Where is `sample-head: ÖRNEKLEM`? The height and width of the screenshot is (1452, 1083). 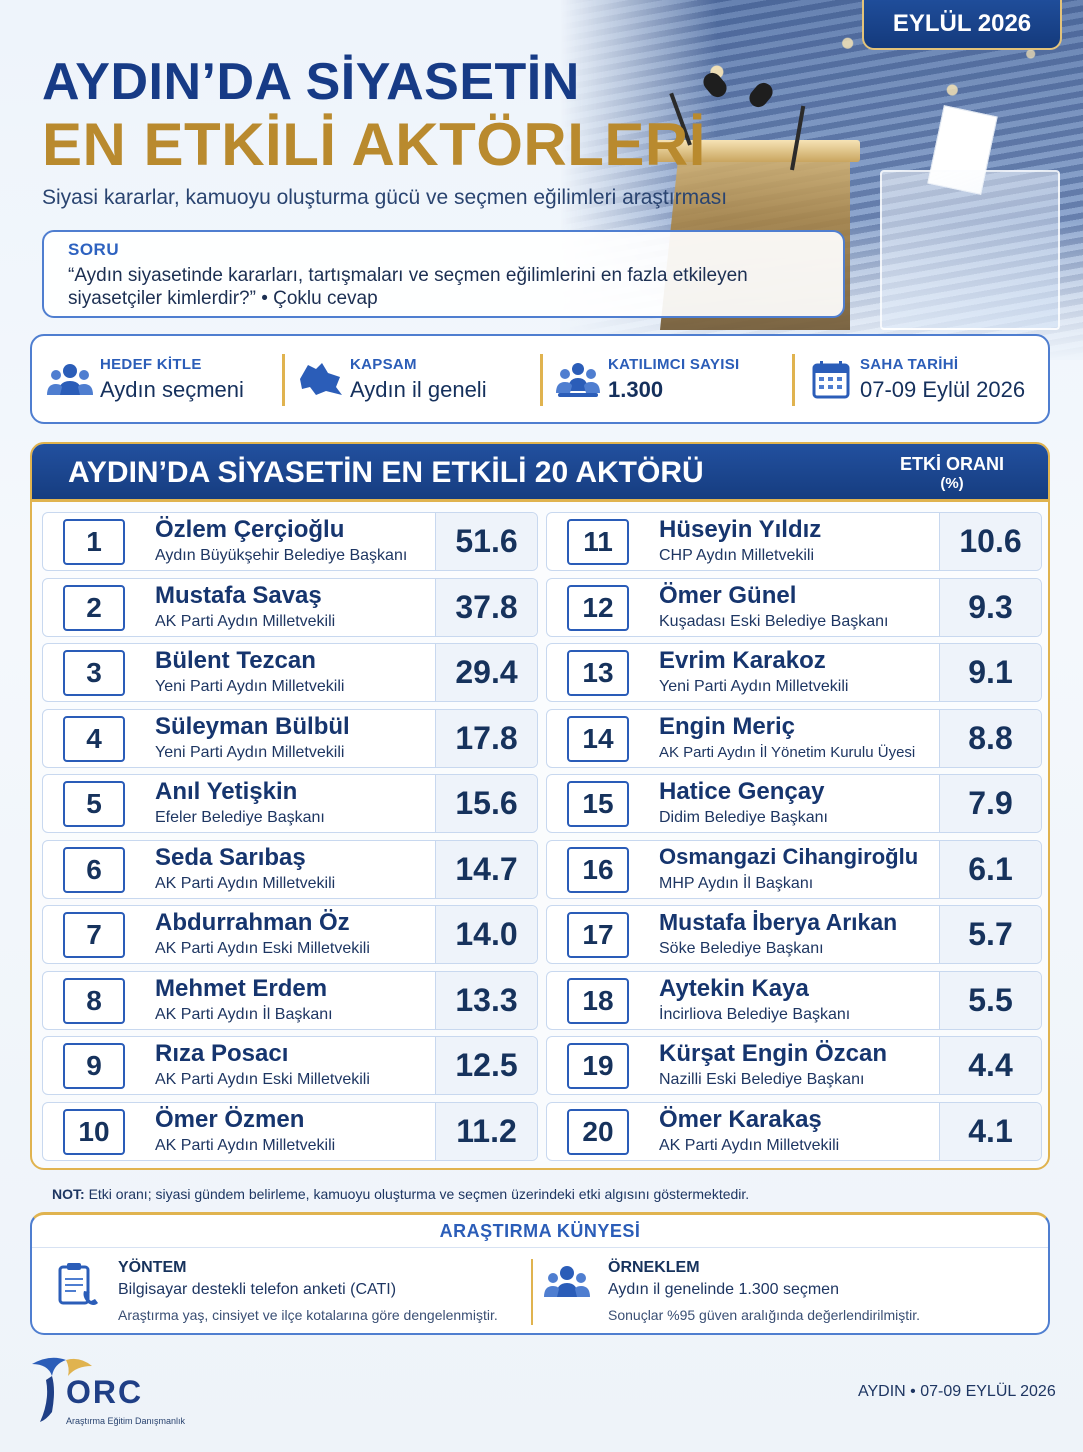
sample-head: ÖRNEKLEM is located at coordinates (654, 1267).